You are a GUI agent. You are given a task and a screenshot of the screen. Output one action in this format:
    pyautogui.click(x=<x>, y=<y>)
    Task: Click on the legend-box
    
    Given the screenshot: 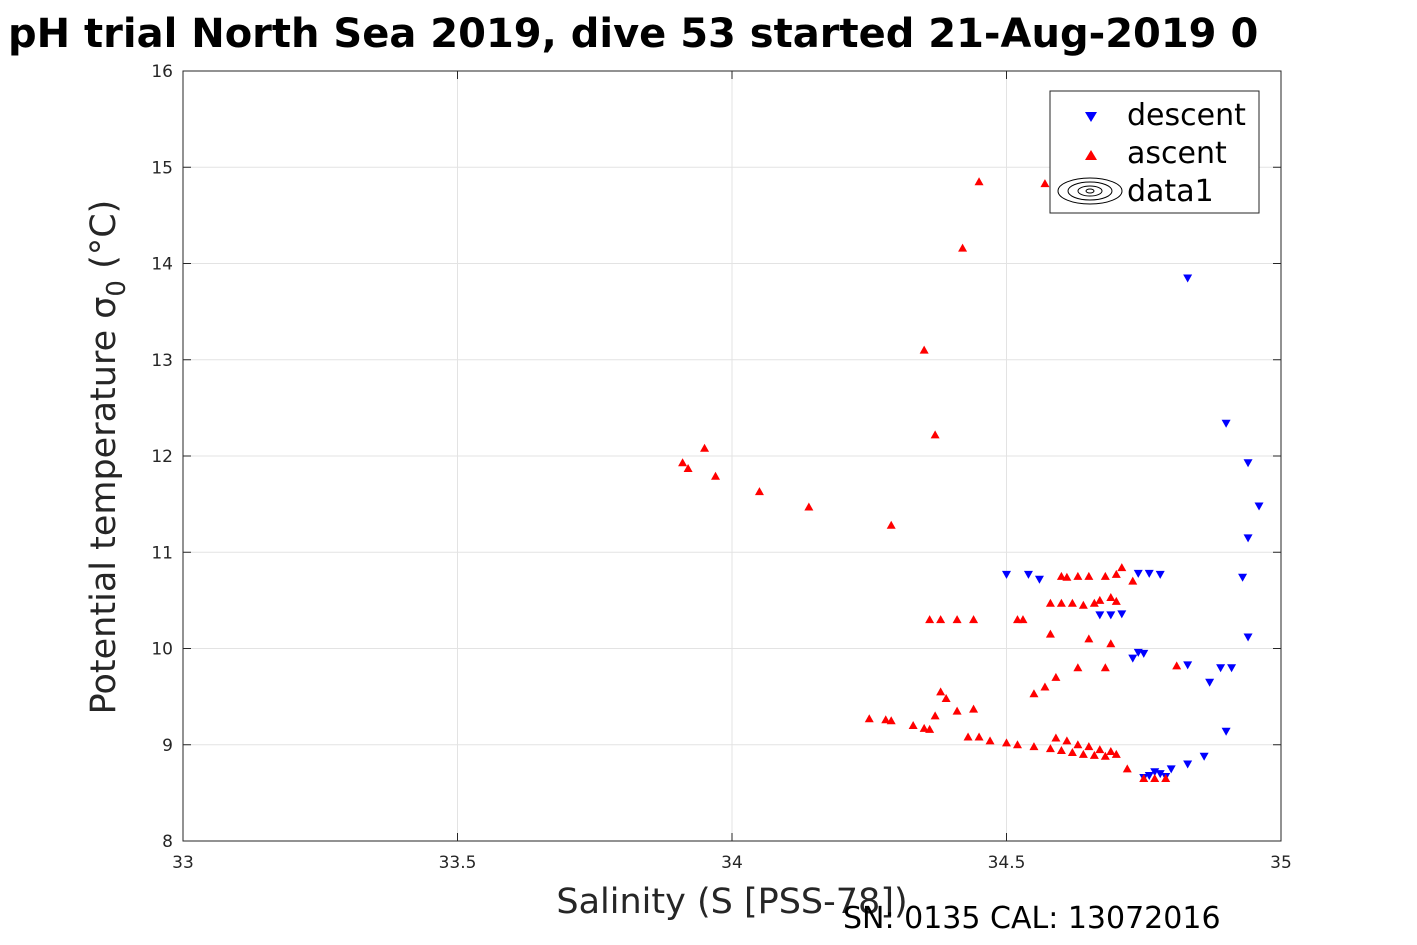 What is the action you would take?
    pyautogui.click(x=1154, y=152)
    